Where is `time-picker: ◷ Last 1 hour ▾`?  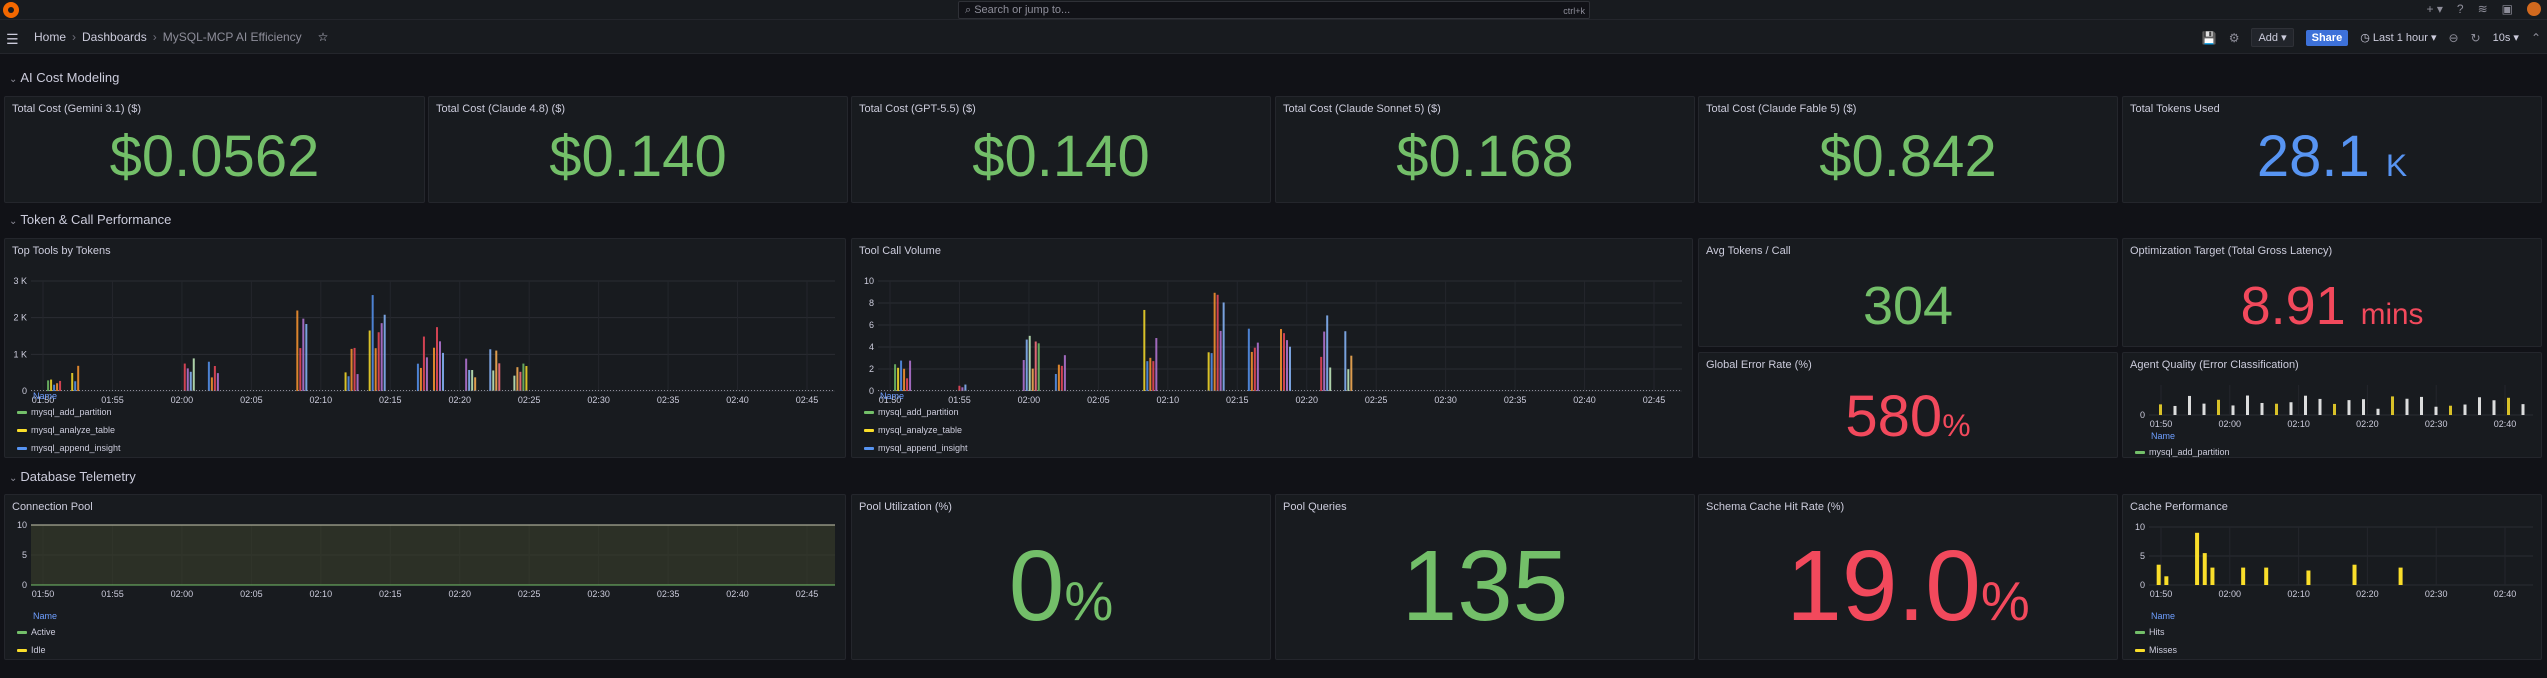
time-picker: ◷ Last 1 hour ▾ is located at coordinates (2398, 38).